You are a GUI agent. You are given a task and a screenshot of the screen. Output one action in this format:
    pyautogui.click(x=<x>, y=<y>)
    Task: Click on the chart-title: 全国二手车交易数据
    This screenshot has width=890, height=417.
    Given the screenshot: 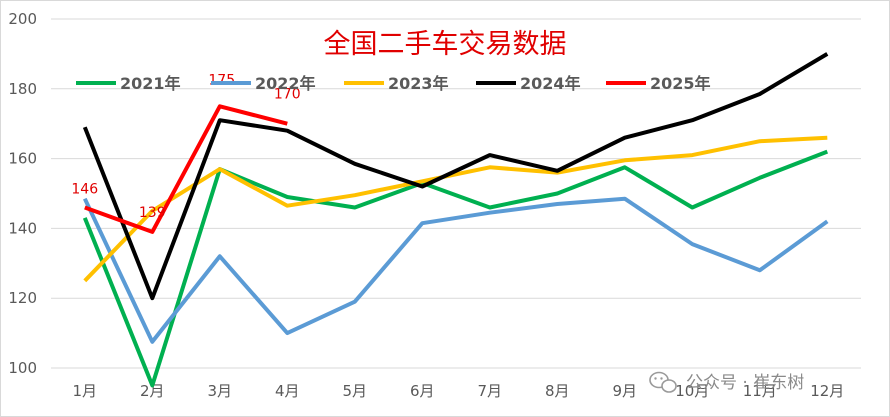 What is the action you would take?
    pyautogui.click(x=445, y=44)
    